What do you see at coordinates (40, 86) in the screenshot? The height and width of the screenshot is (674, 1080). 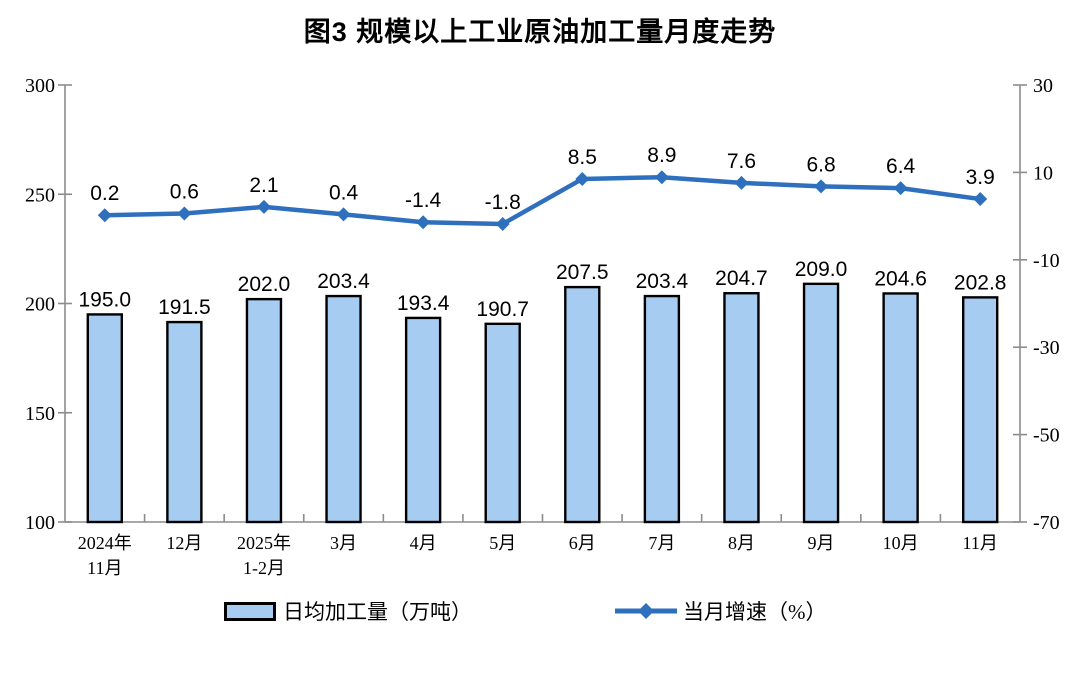 I see `left-axis-tick-label-0: 300` at bounding box center [40, 86].